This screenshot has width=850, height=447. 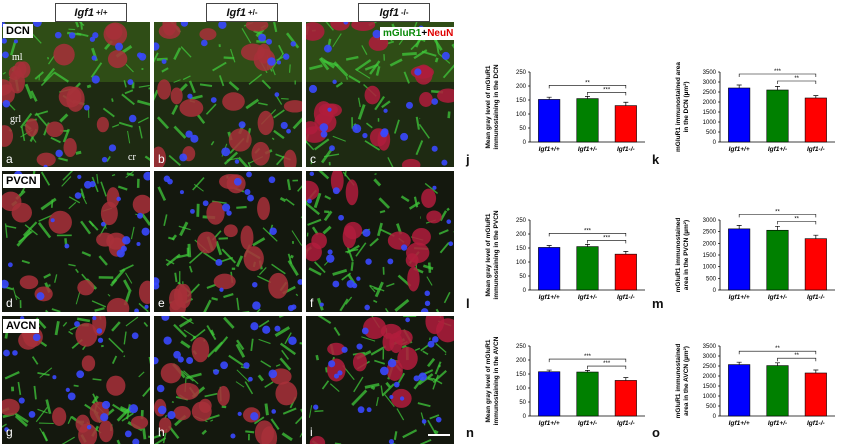 I want to click on y-tick-label: 2500, so click(x=710, y=367).